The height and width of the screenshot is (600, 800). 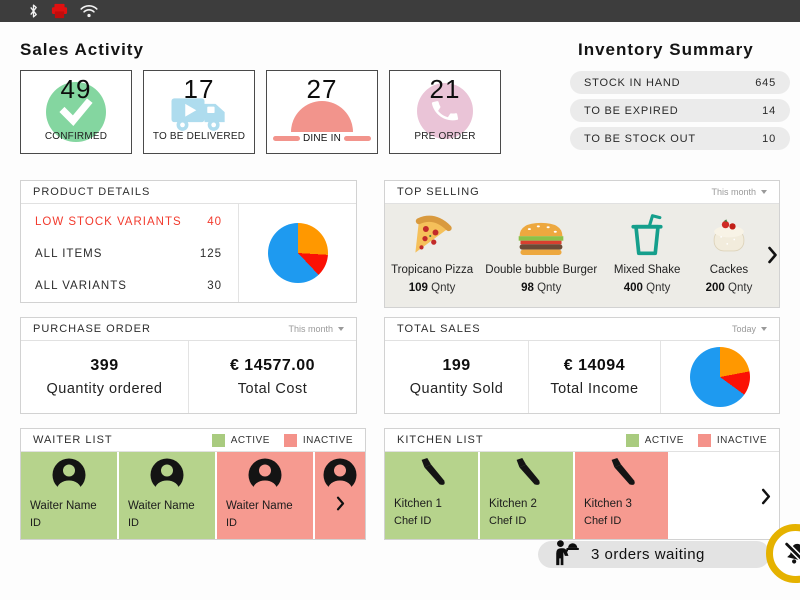 I want to click on kitchen-card: Kitchen 2 Chef ID, so click(x=526, y=495).